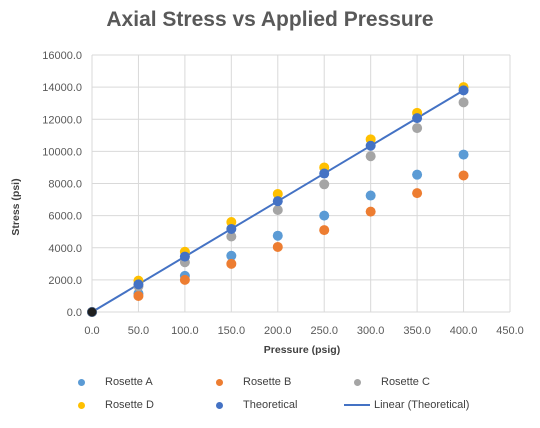  Describe the element at coordinates (62, 120) in the screenshot. I see `y-tick-label: 12000.0` at that location.